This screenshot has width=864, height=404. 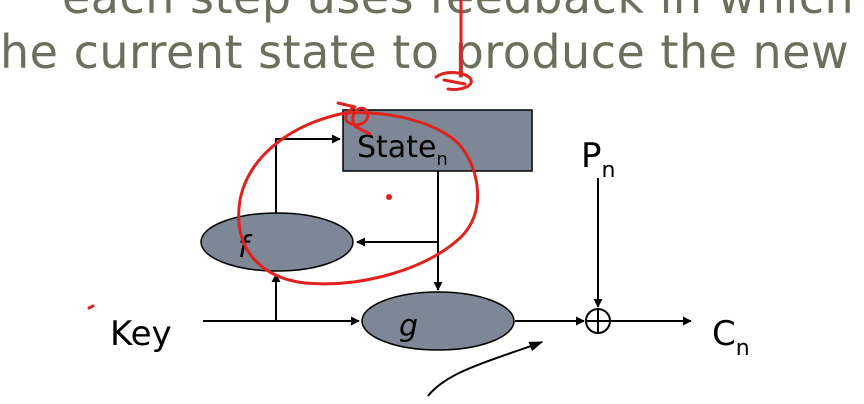 I want to click on red-loop-annotation, so click(x=358, y=198).